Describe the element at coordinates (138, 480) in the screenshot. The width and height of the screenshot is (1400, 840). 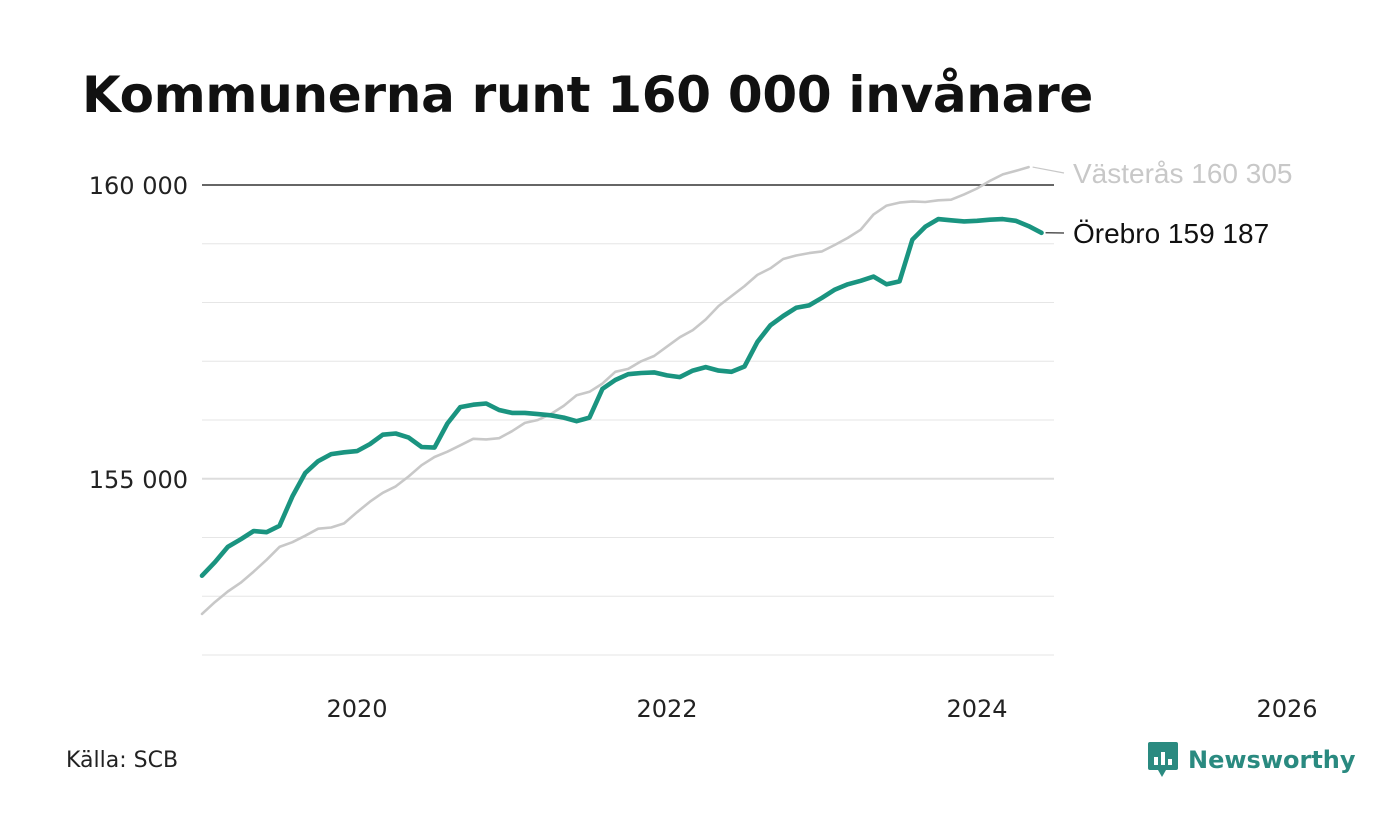
I see `y-tick-label: 155 000` at that location.